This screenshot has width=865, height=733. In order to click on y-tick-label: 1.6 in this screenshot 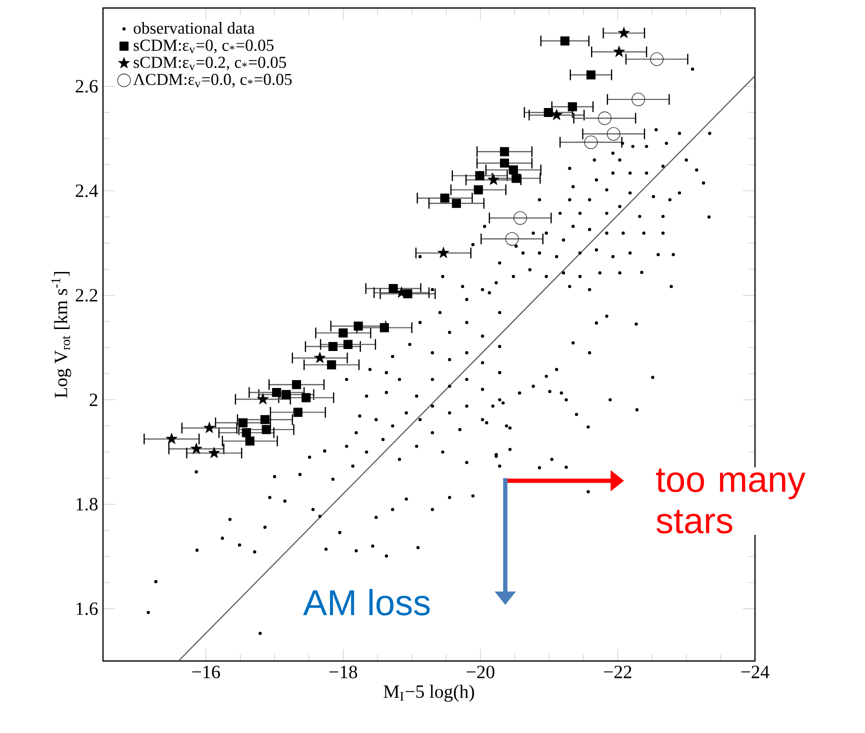, I will do `click(87, 609)`.